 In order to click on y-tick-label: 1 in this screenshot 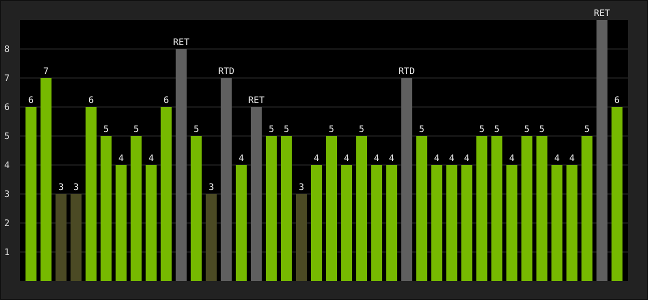, I will do `click(7, 253)`.